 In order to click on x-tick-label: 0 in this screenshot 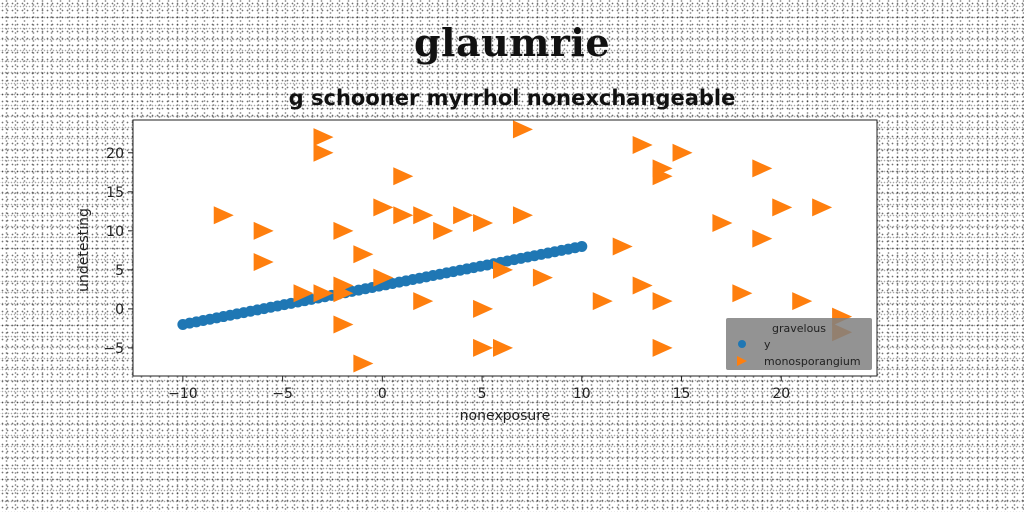, I will do `click(382, 394)`.